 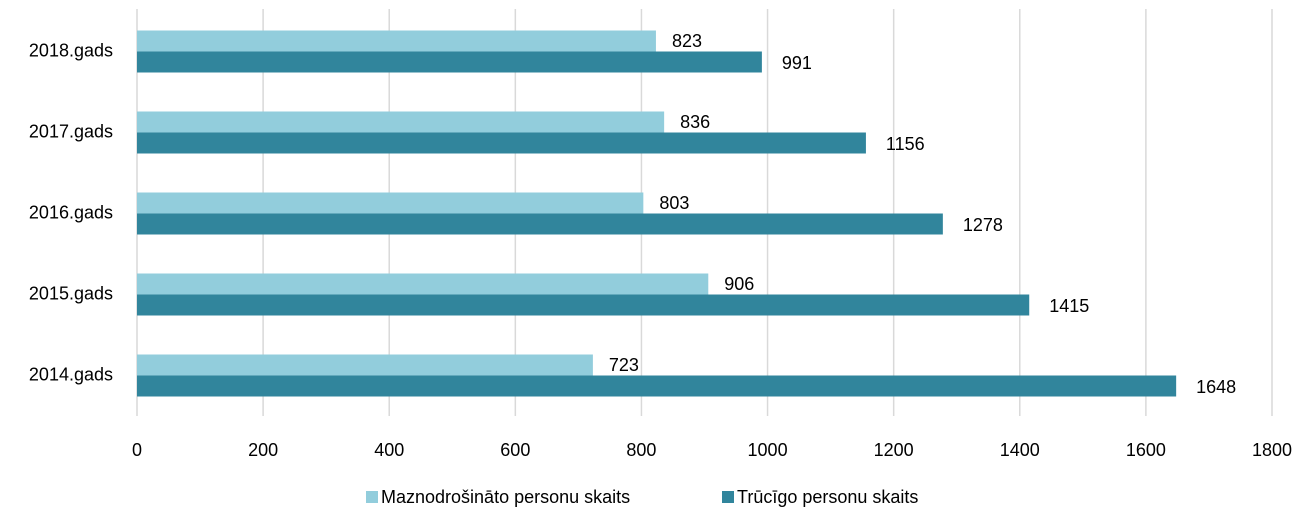 I want to click on value-label: 1156, so click(x=905, y=144).